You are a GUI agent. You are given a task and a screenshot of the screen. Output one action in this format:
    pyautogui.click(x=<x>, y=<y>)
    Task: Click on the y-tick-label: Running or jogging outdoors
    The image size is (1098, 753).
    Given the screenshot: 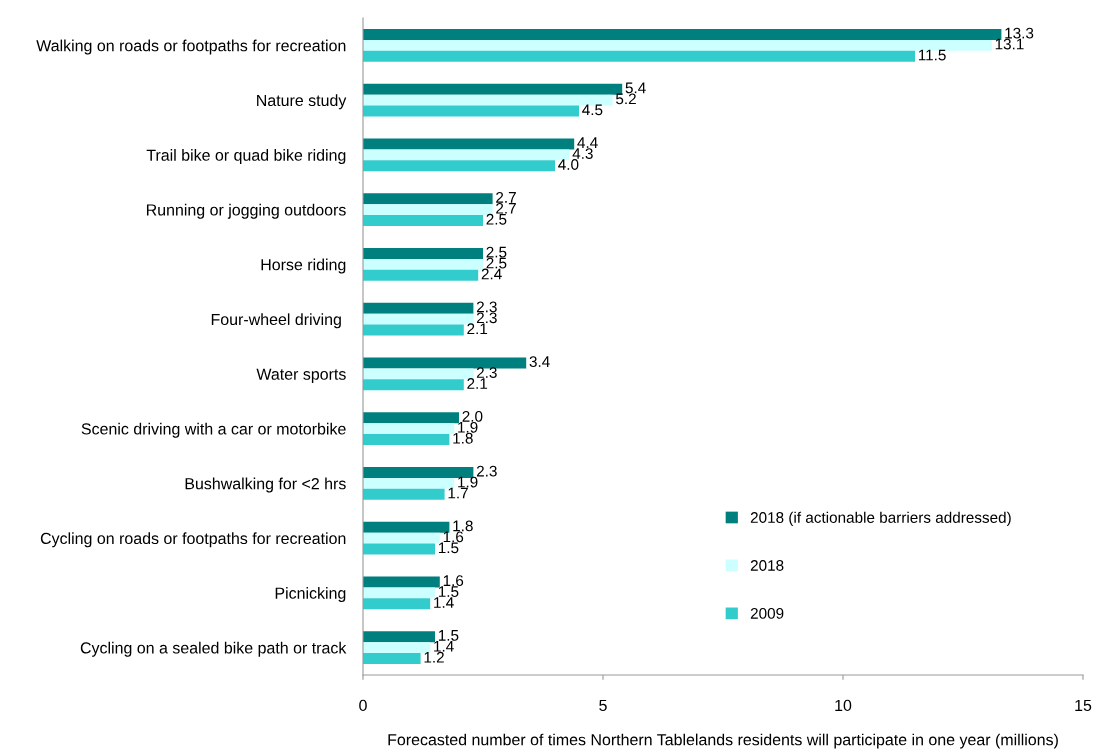 What is the action you would take?
    pyautogui.click(x=246, y=211)
    